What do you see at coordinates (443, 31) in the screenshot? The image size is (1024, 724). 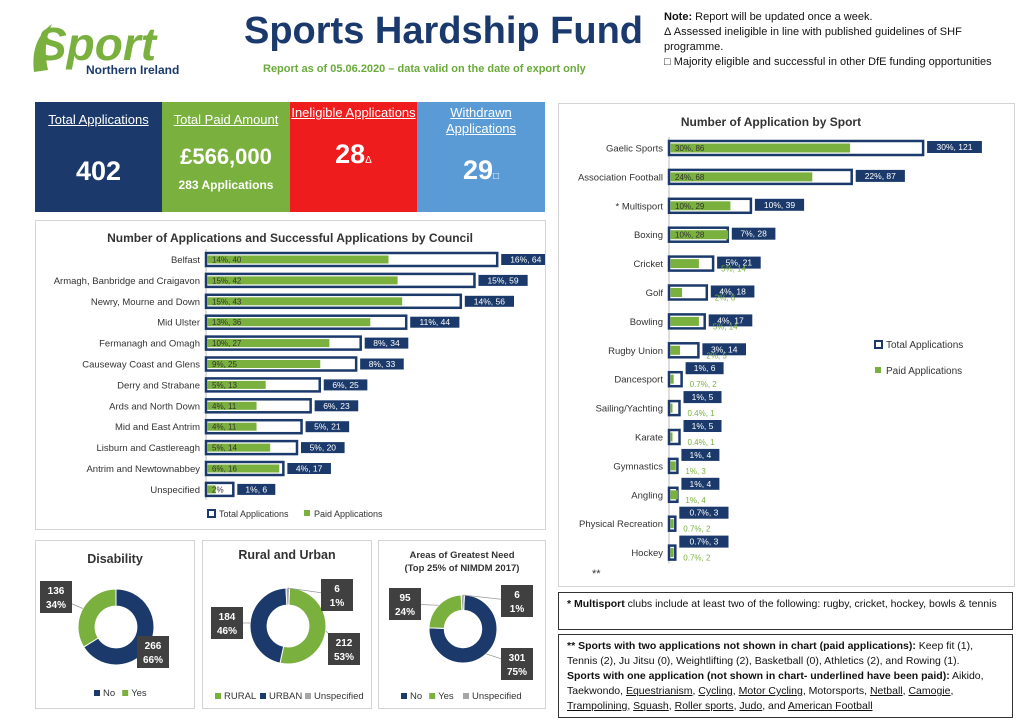 I see `page-title: Sports Hardship Fund` at bounding box center [443, 31].